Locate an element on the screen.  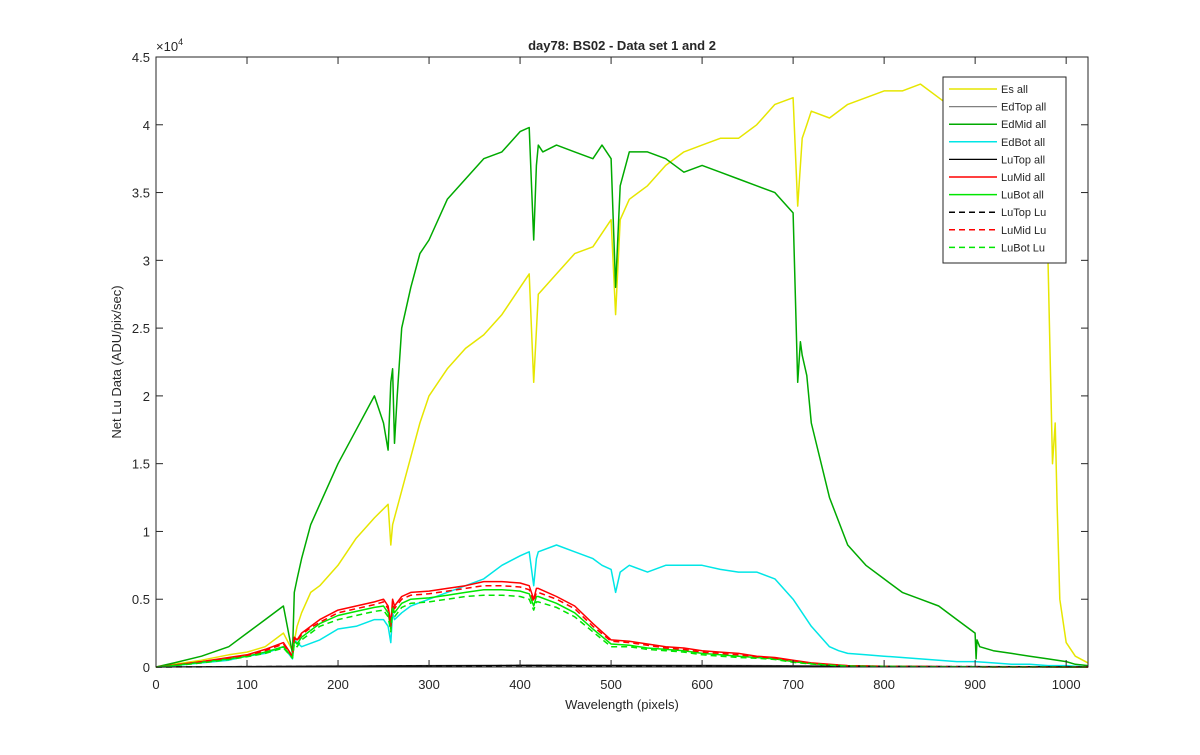
legend-label-edtop-all: EdTop all is located at coordinates (1023, 108).